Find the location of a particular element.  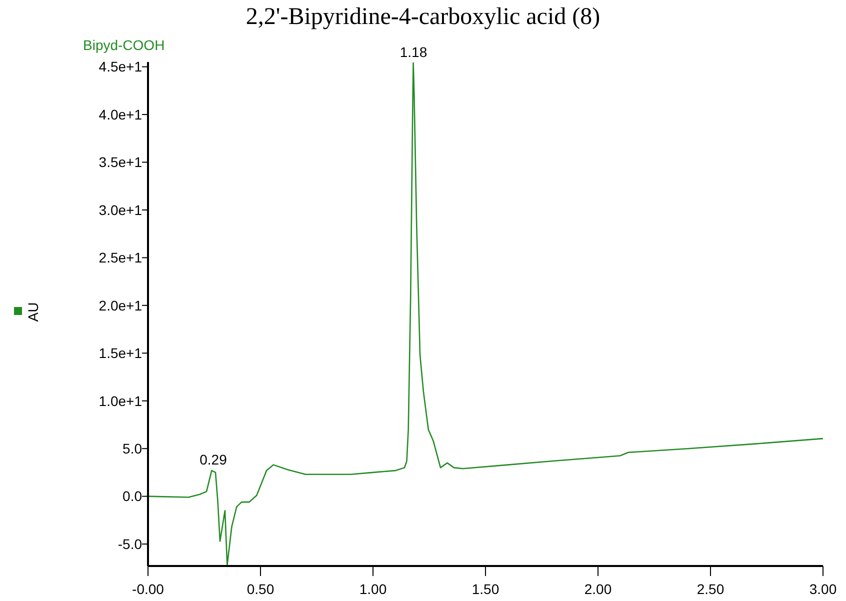

y-tick-label: -5.0 is located at coordinates (130, 544).